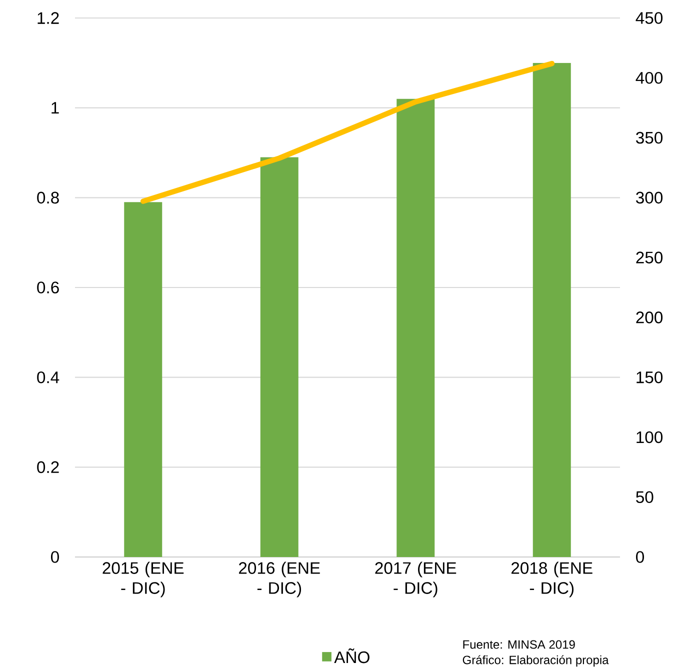 This screenshot has width=691, height=671. I want to click on y2-tick-label: 450, so click(649, 18).